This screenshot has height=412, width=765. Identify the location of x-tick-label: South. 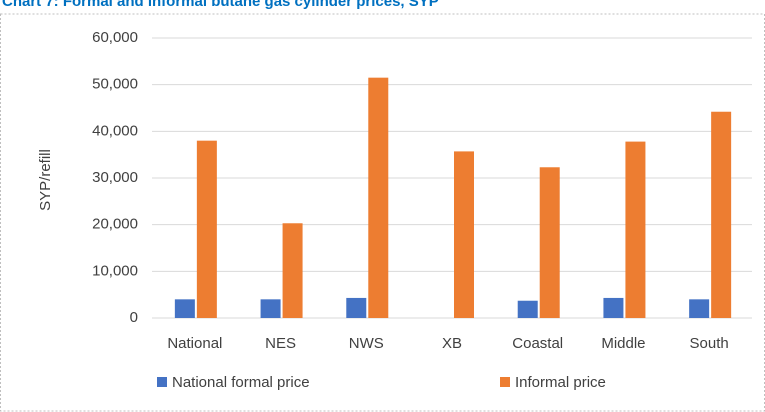
(709, 343).